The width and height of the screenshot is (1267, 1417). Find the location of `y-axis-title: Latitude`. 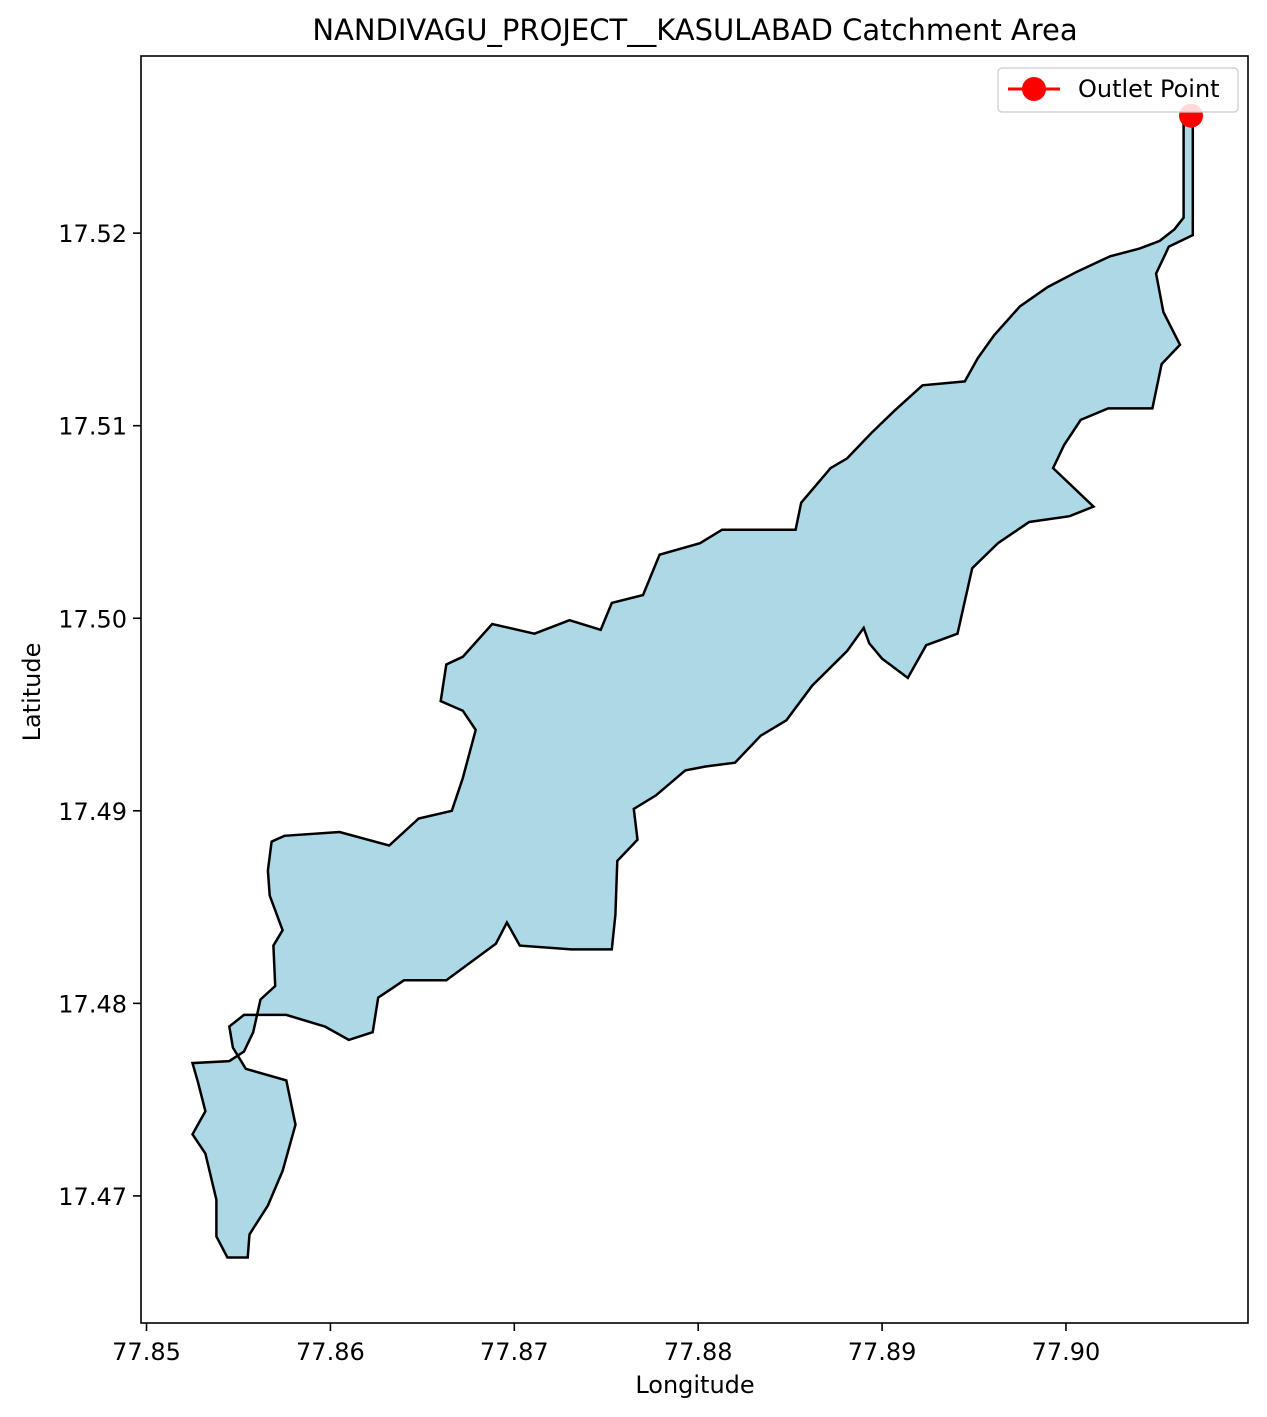

y-axis-title: Latitude is located at coordinates (32, 692).